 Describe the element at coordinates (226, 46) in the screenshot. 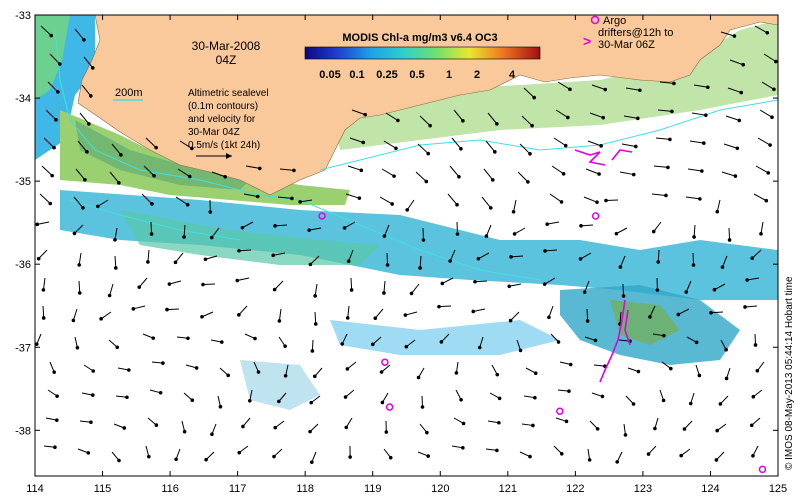

I see `date-label-line1: 30-Mar-2008` at that location.